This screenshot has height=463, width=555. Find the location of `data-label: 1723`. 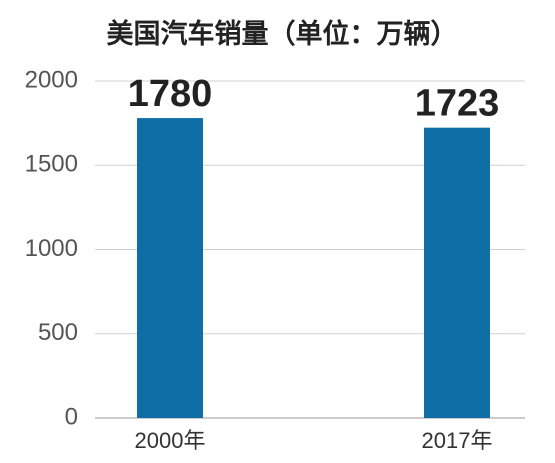

data-label: 1723 is located at coordinates (457, 104).